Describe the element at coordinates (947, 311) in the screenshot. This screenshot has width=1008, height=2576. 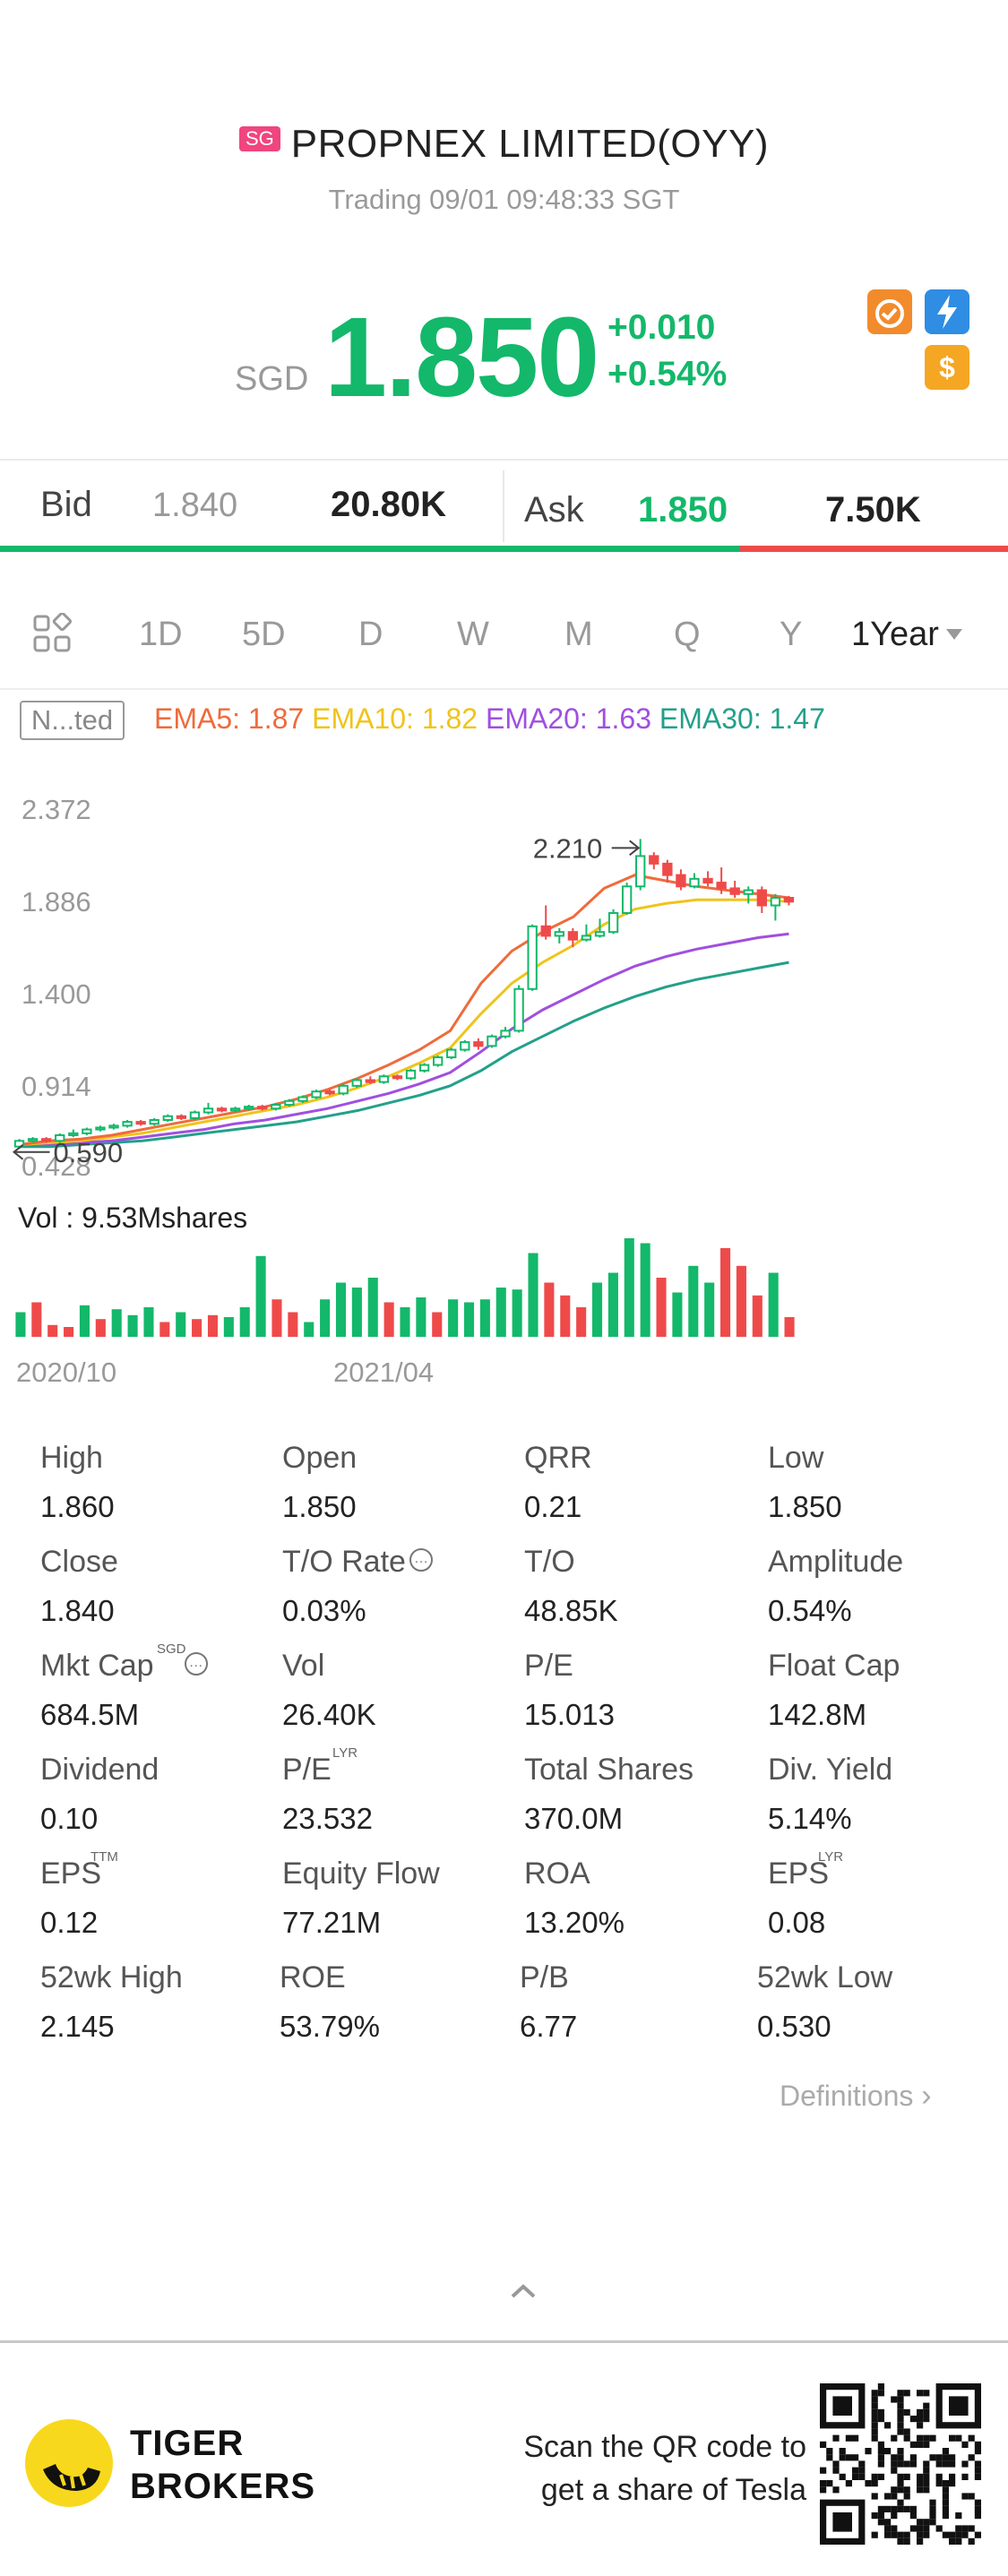
I see `lightning-icon` at that location.